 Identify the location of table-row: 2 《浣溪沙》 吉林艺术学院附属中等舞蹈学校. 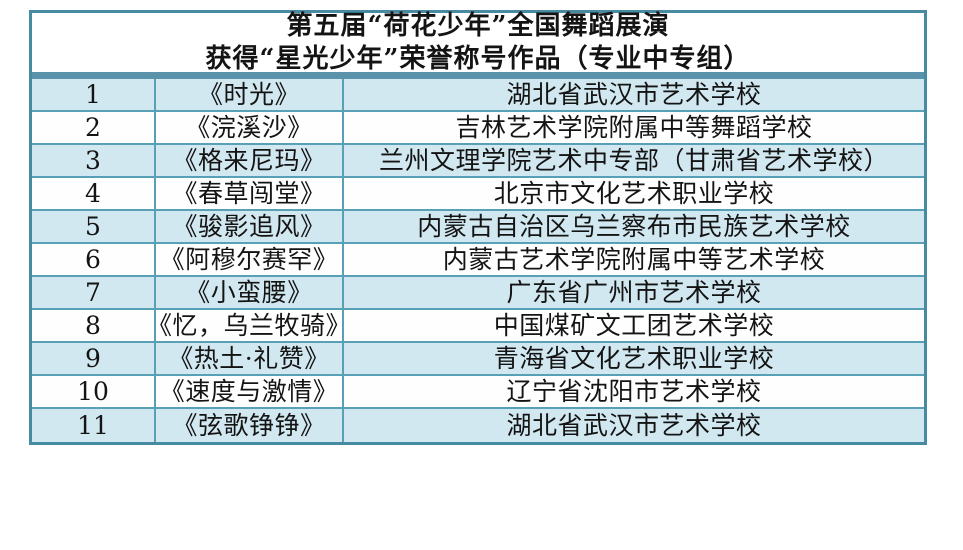
(478, 128).